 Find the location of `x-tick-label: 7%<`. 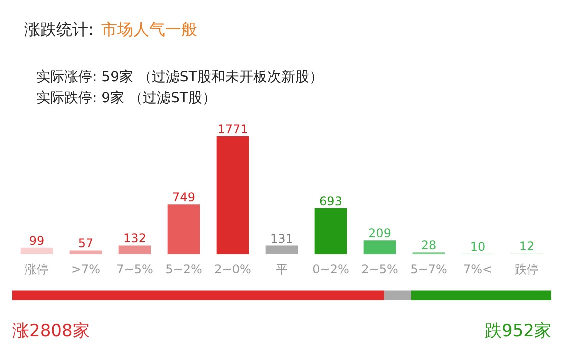

x-tick-label: 7%< is located at coordinates (478, 269).